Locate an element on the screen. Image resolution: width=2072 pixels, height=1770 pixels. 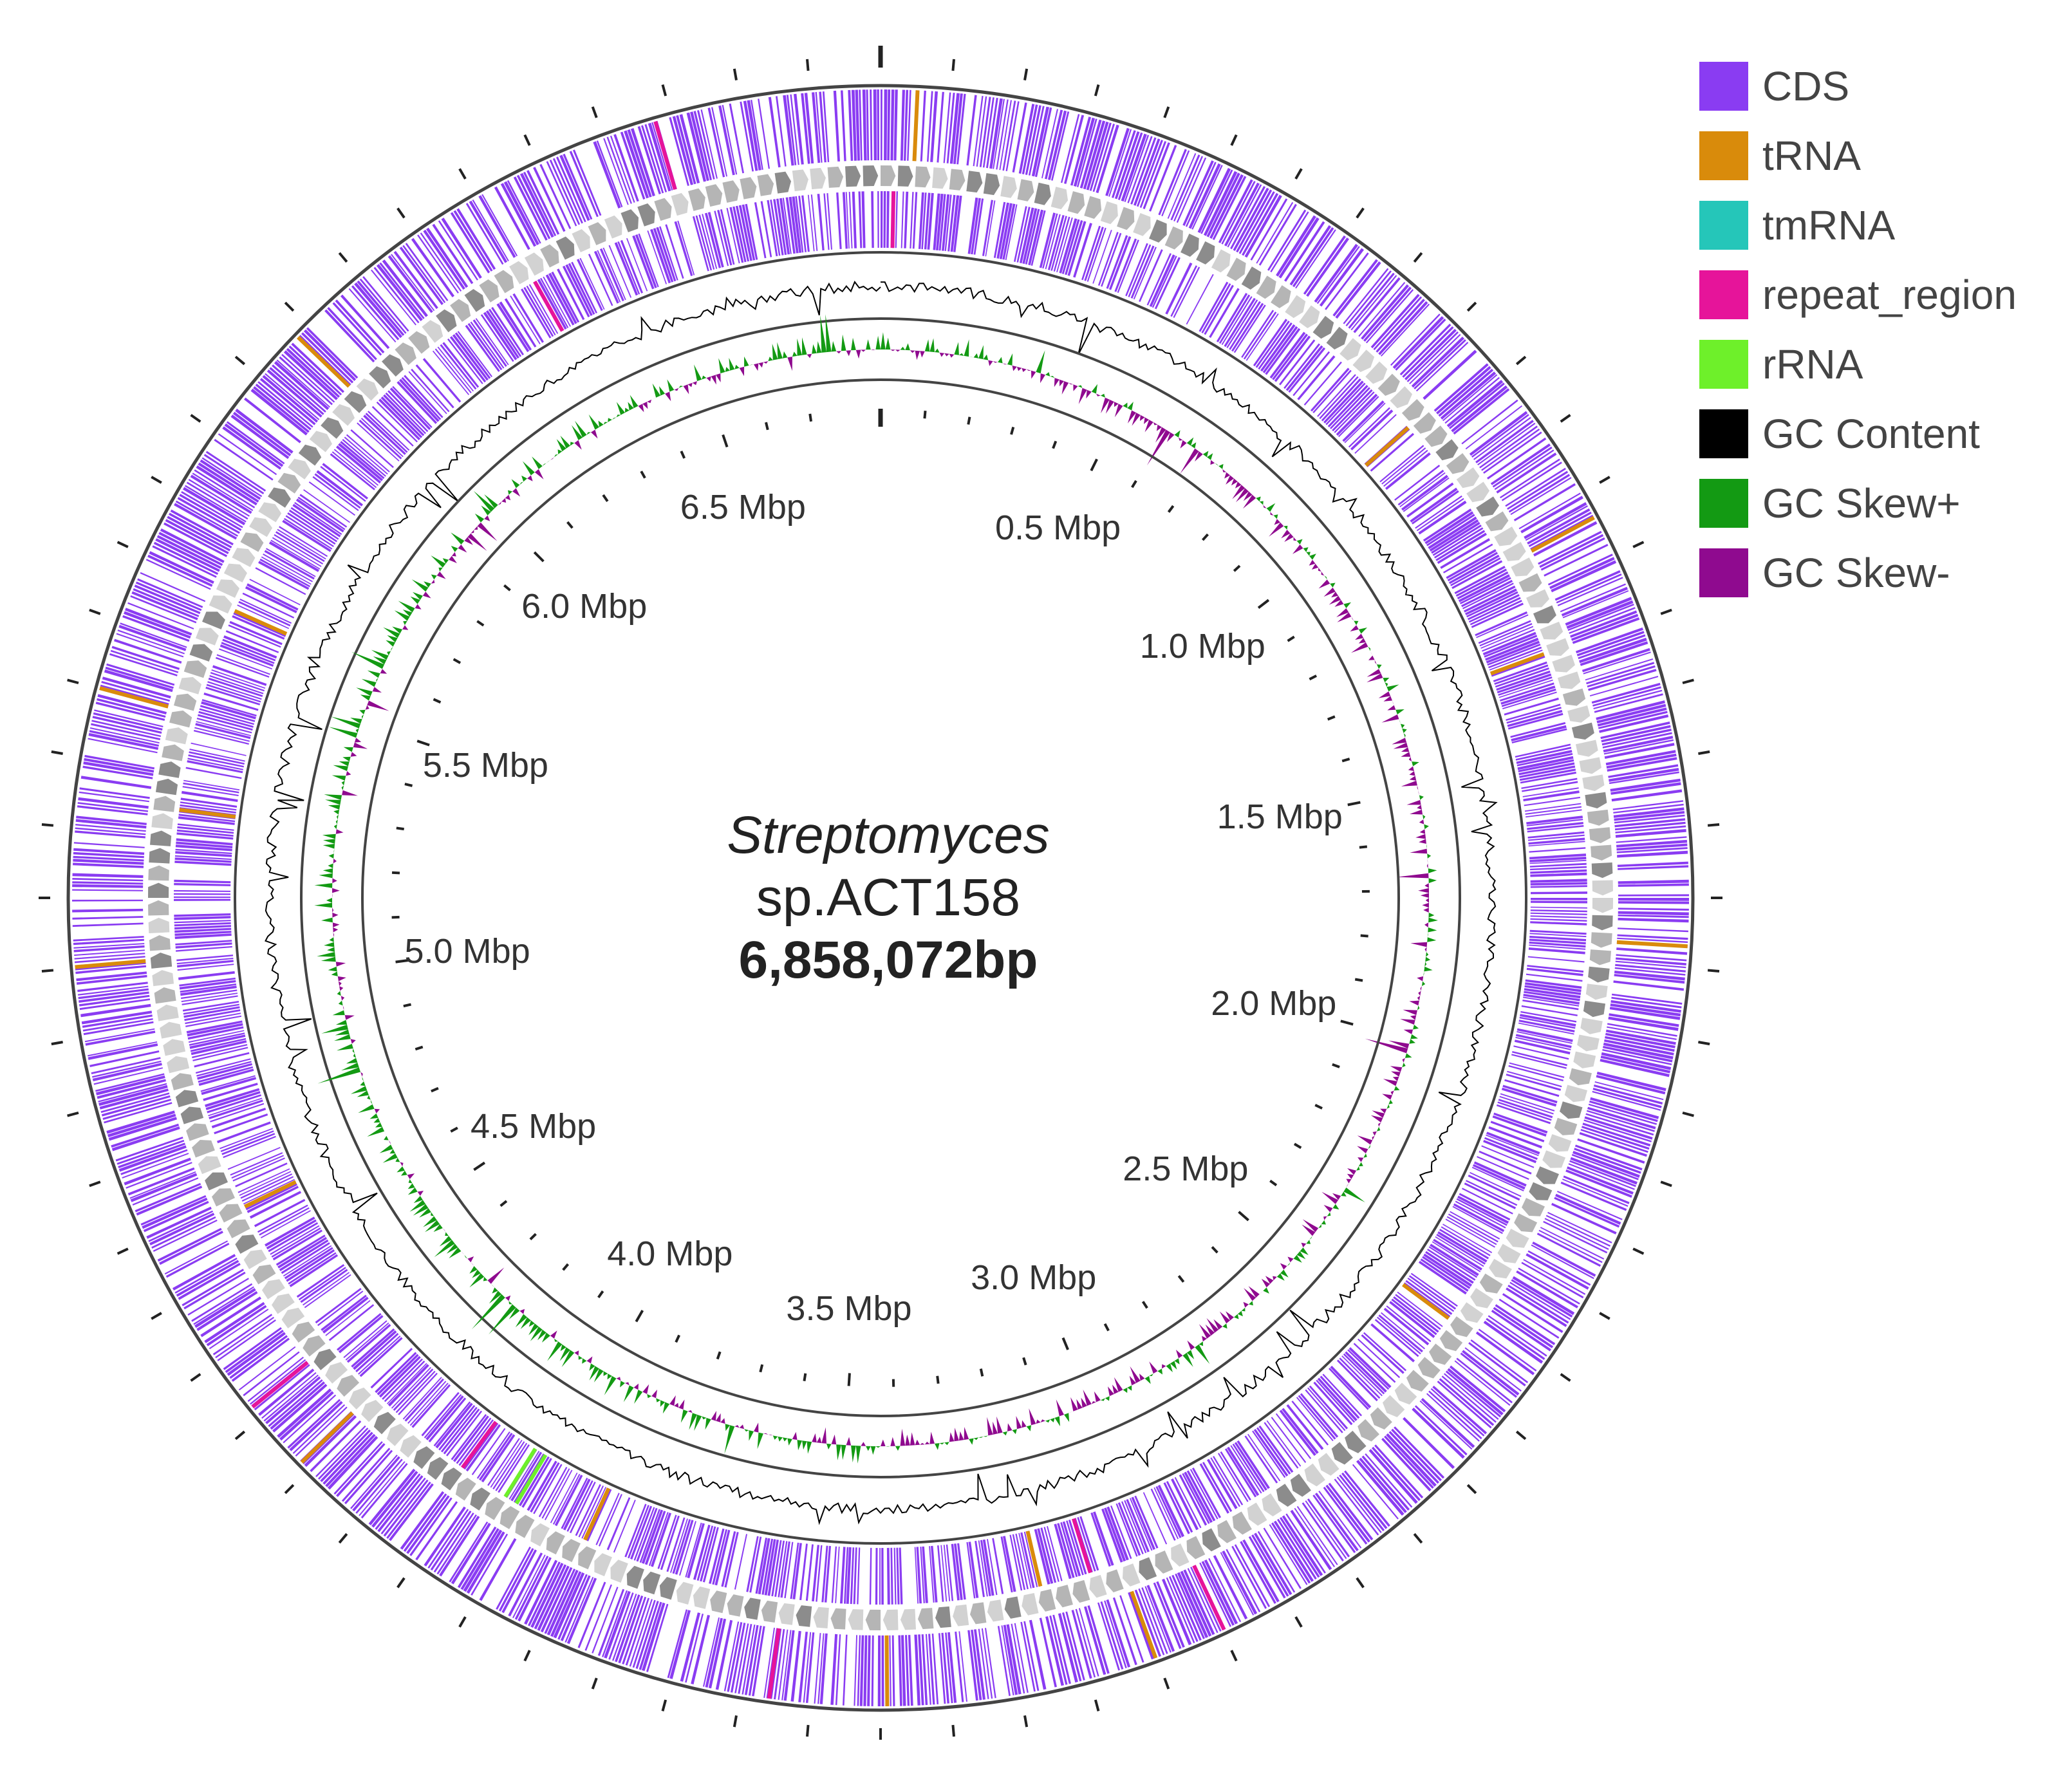
axis-label-4.0-mbp: 4.0 Mbp is located at coordinates (670, 1254).